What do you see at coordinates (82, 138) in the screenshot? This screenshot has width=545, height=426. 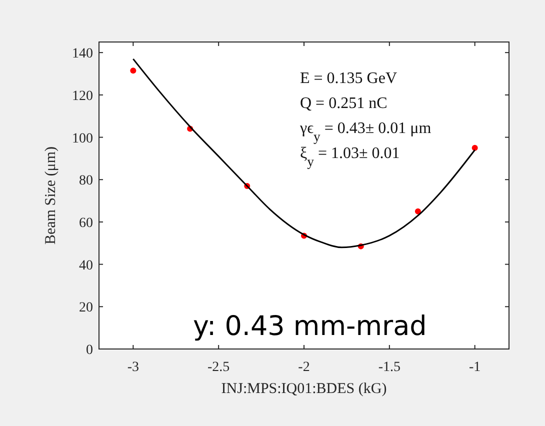 I see `y-tick-label: 100` at bounding box center [82, 138].